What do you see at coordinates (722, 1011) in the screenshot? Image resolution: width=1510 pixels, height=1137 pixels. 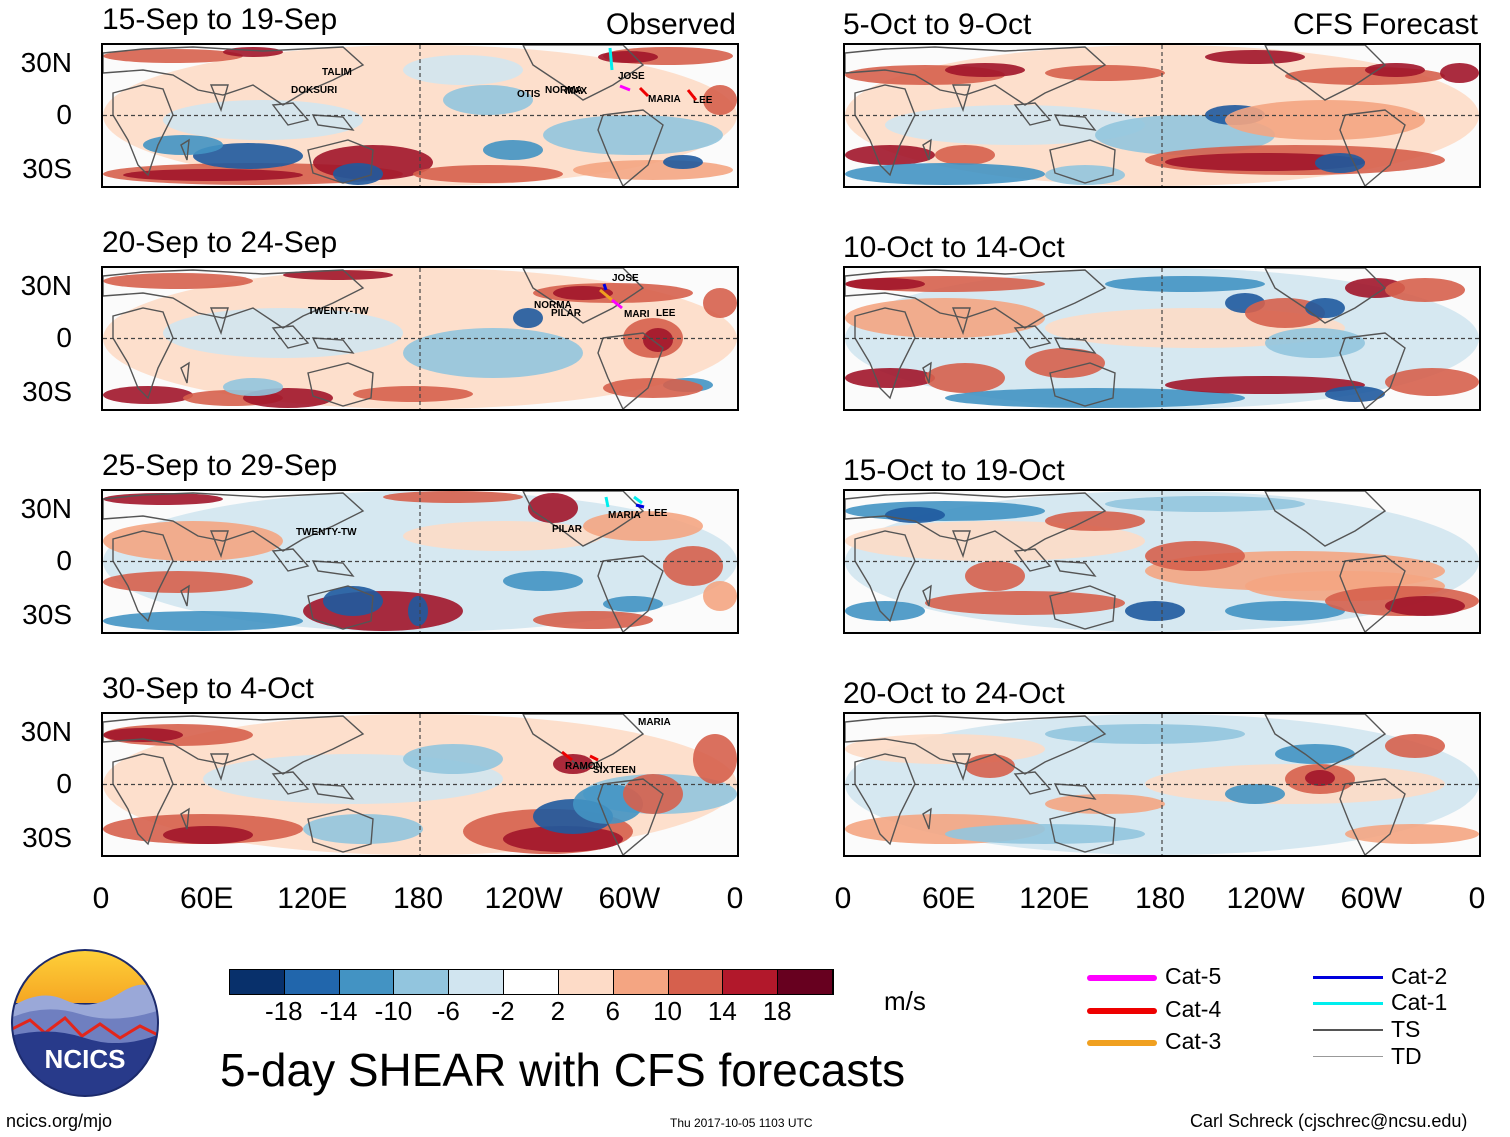 I see `colorbar-tick-label: 14` at bounding box center [722, 1011].